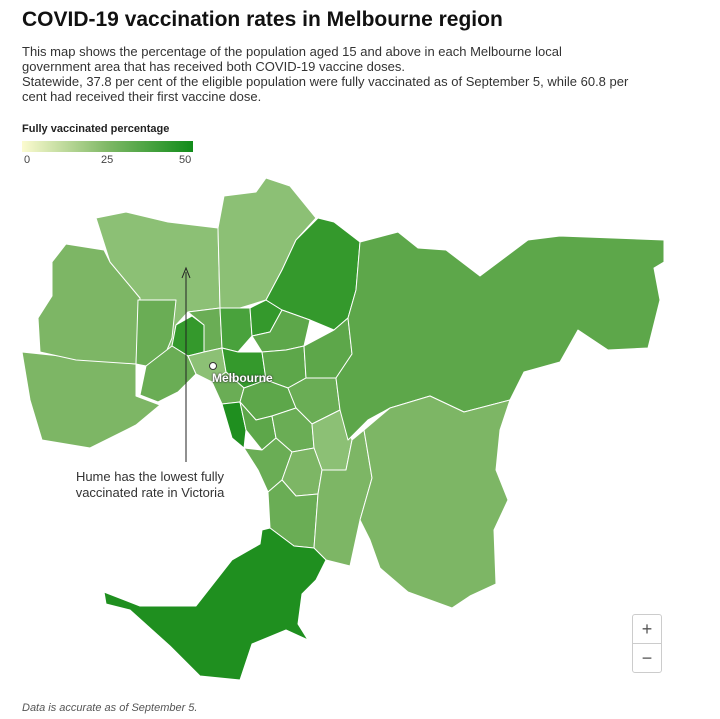 This screenshot has height=719, width=720. Describe the element at coordinates (500, 336) in the screenshot. I see `map-region-yarra-ranges` at that location.